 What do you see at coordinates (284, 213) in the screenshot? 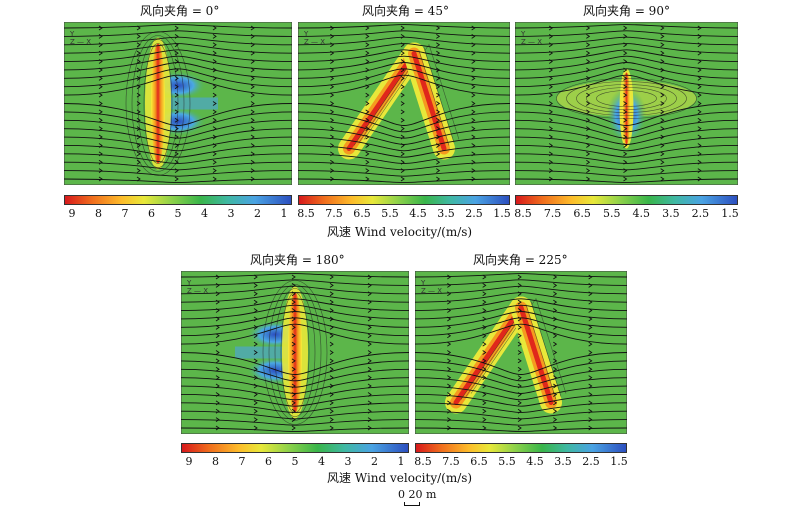
I see `colorbar-tick: 1` at bounding box center [284, 213].